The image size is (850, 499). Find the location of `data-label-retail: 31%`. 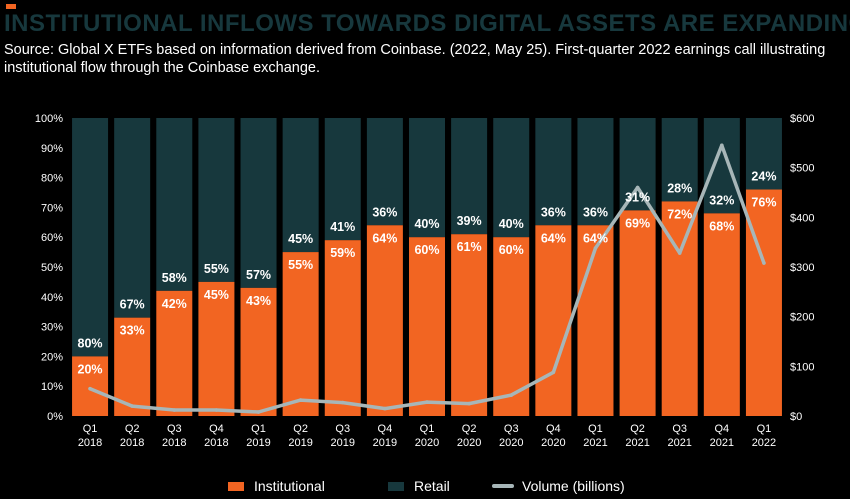

data-label-retail: 31% is located at coordinates (637, 197).